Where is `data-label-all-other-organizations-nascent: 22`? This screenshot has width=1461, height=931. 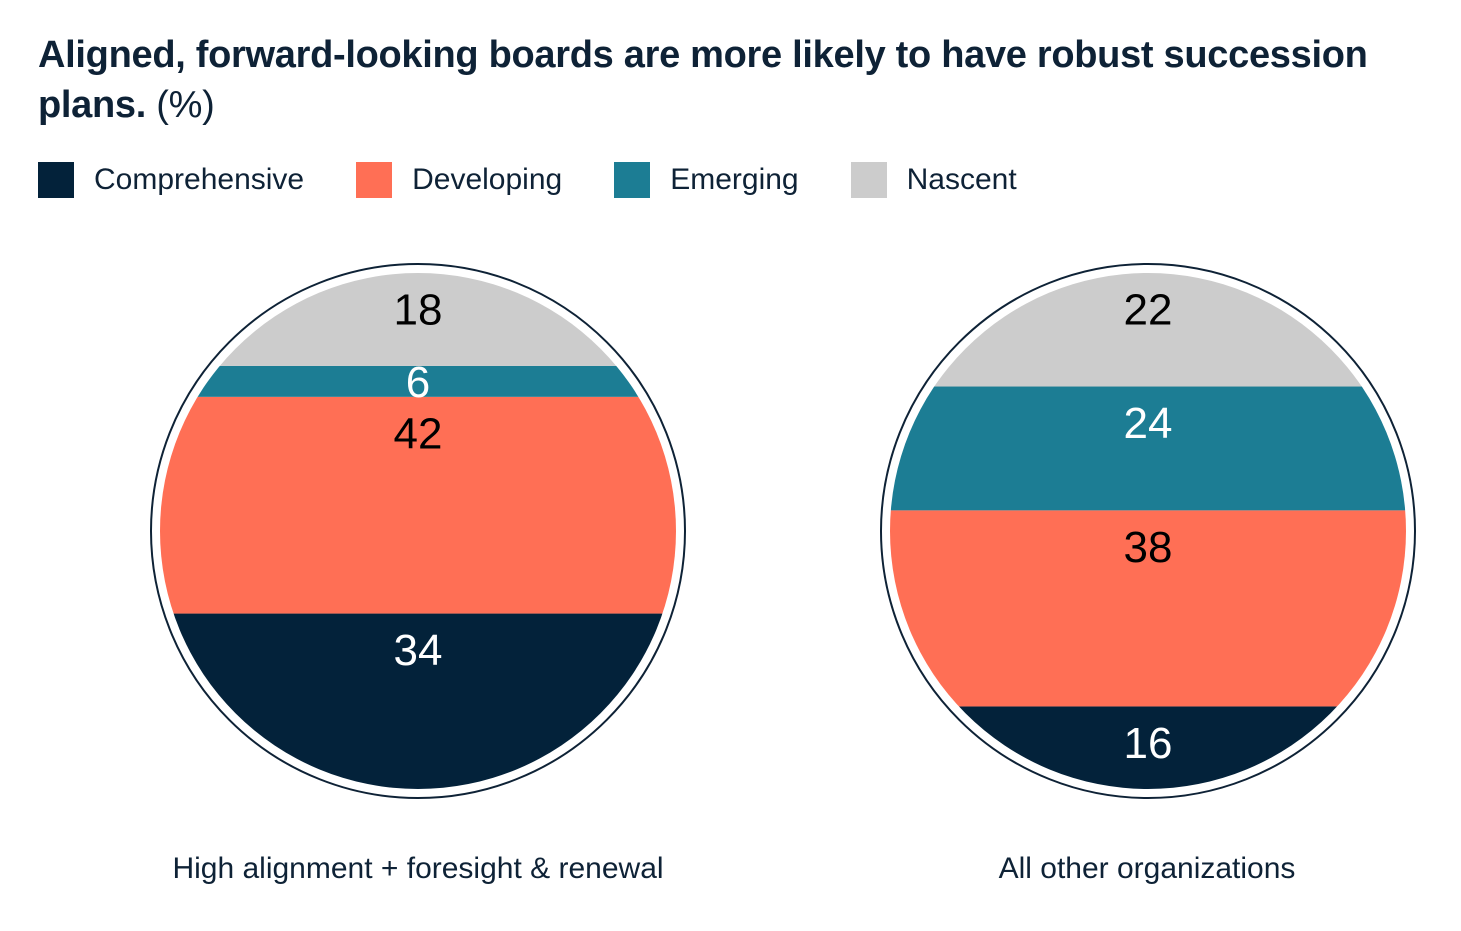
data-label-all-other-organizations-nascent: 22 is located at coordinates (1148, 310).